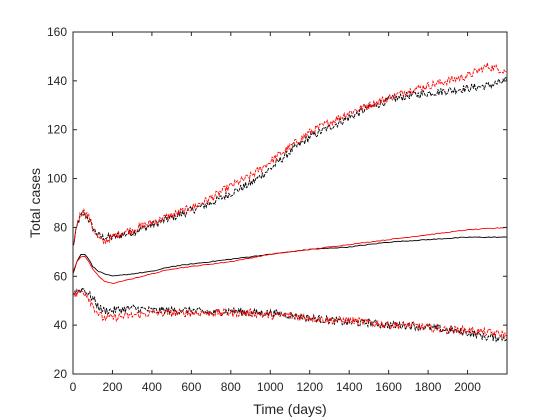  I want to click on x-tick-label: 2000, so click(467, 387).